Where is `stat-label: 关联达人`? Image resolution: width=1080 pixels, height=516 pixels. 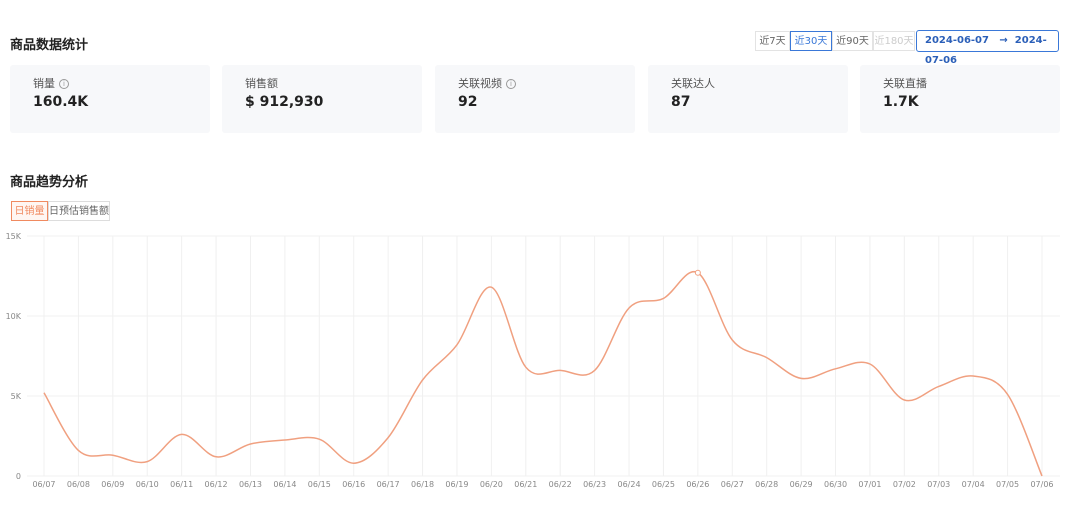
stat-label: 关联达人 is located at coordinates (693, 83).